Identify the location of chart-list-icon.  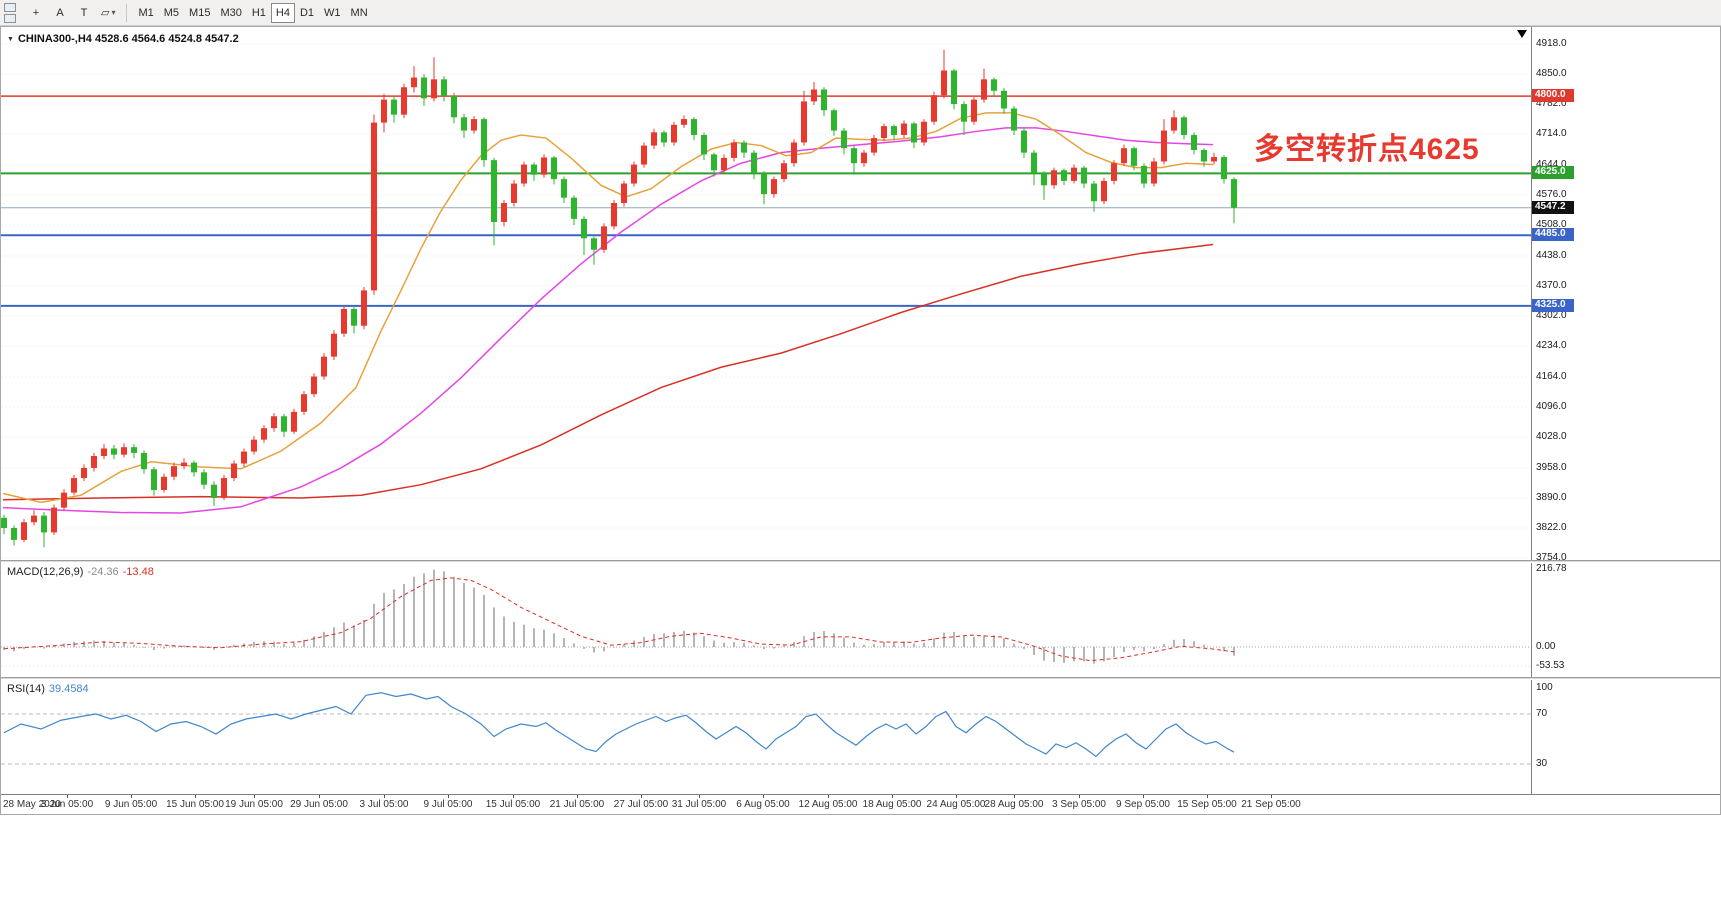
(10, 18).